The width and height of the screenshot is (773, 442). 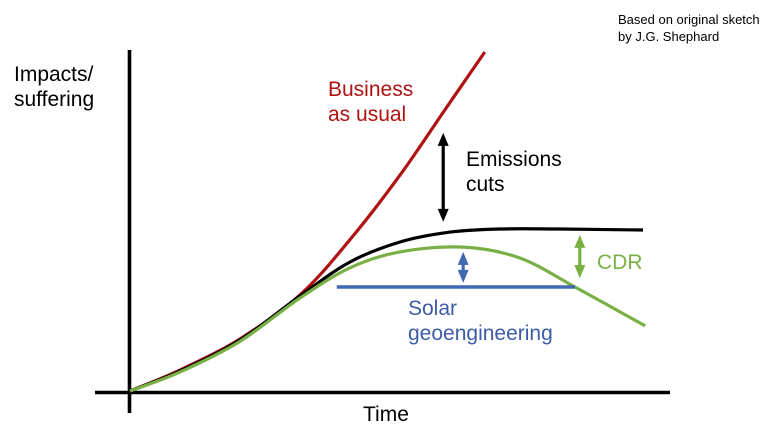 I want to click on solar-geoengineering-arrow-head-top, so click(x=463, y=258).